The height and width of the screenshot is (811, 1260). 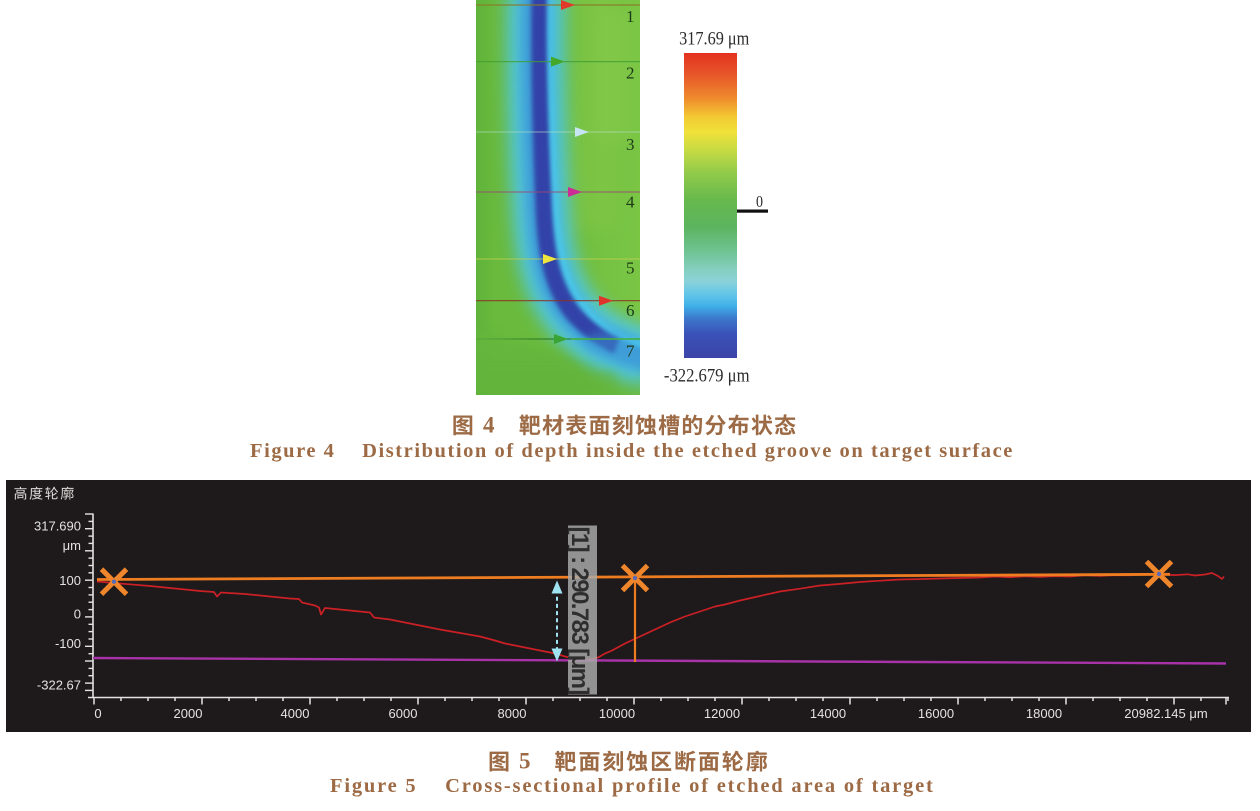 I want to click on svg-text: 2, so click(x=630, y=73).